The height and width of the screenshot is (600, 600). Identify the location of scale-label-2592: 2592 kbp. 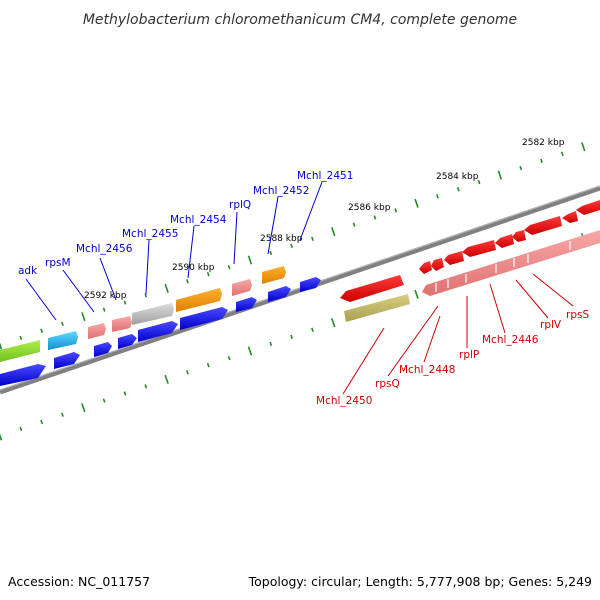
(105, 296).